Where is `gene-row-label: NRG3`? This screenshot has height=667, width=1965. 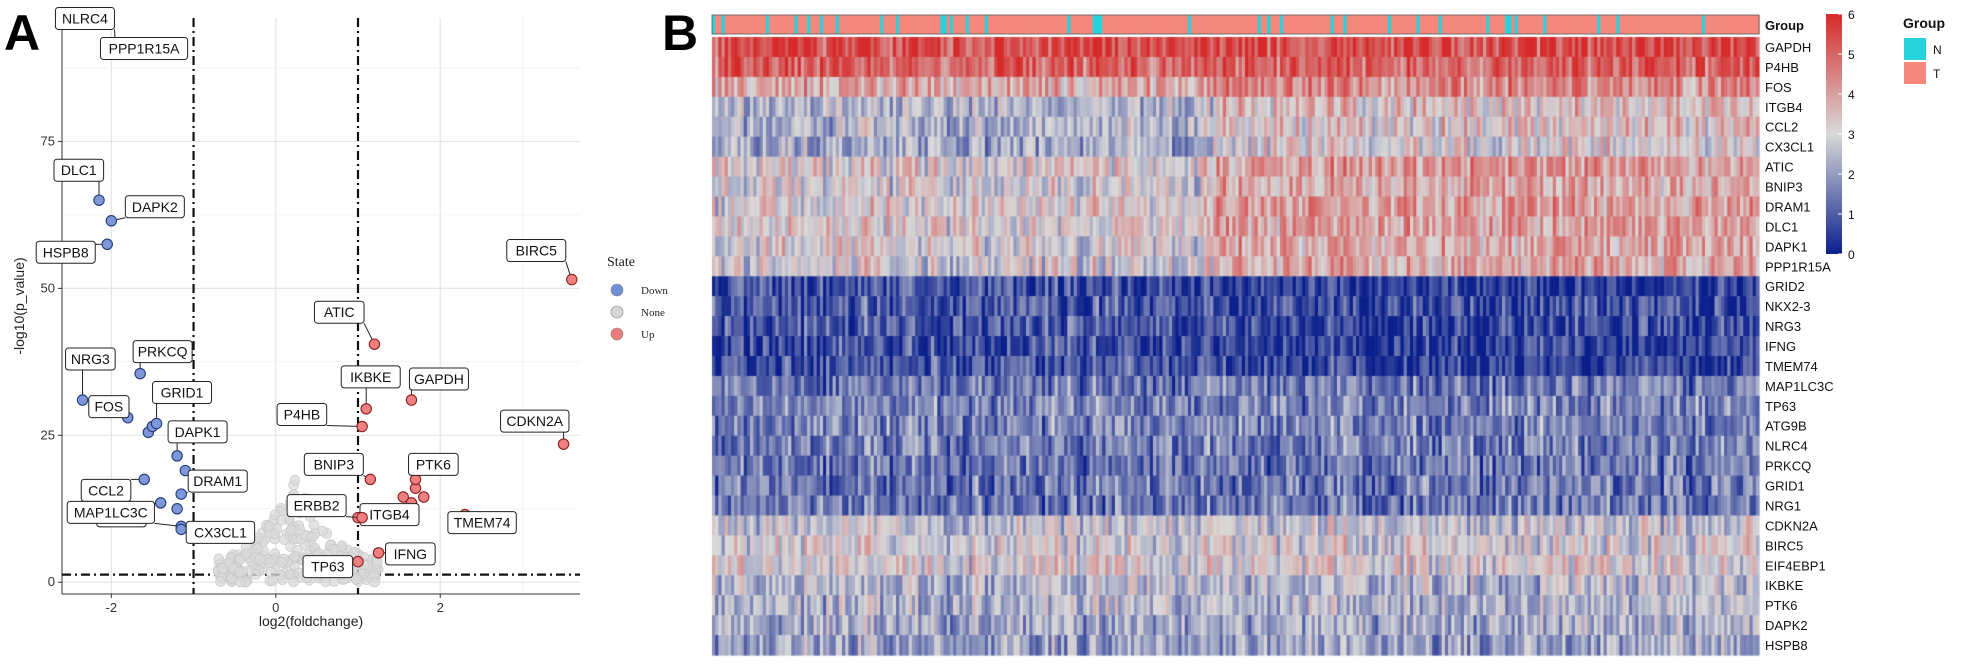 gene-row-label: NRG3 is located at coordinates (1783, 326).